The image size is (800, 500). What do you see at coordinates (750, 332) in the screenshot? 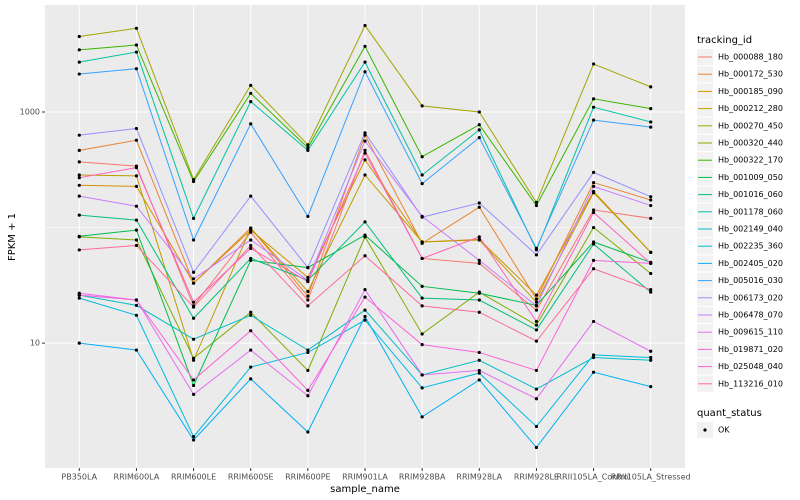
I see `legend-label: Hb_009615_110` at bounding box center [750, 332].